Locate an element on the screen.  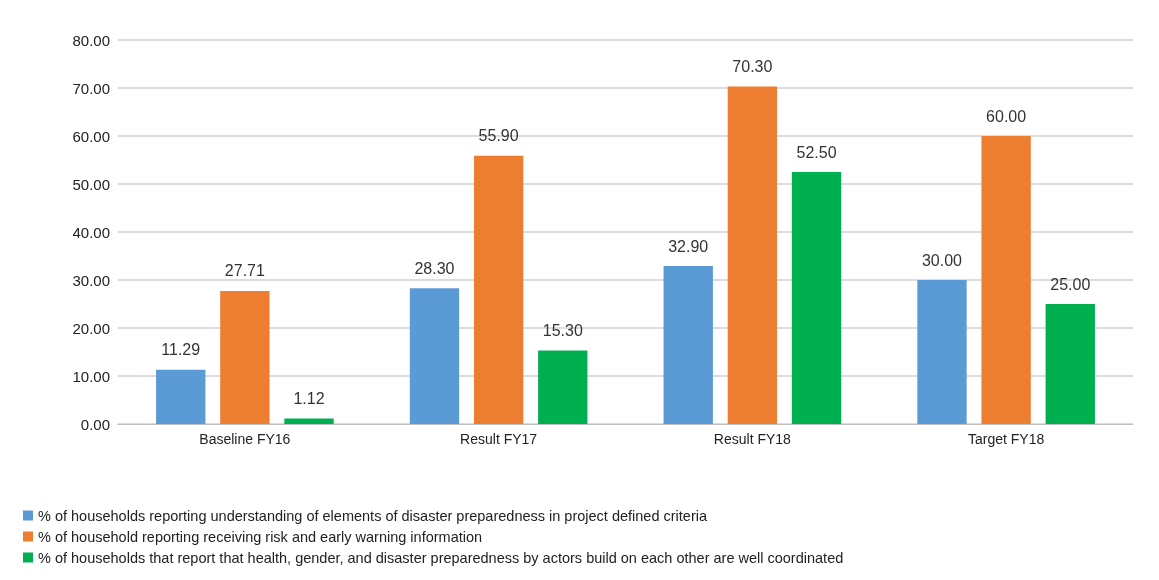
y-tick-label: 60.00 is located at coordinates (91, 136).